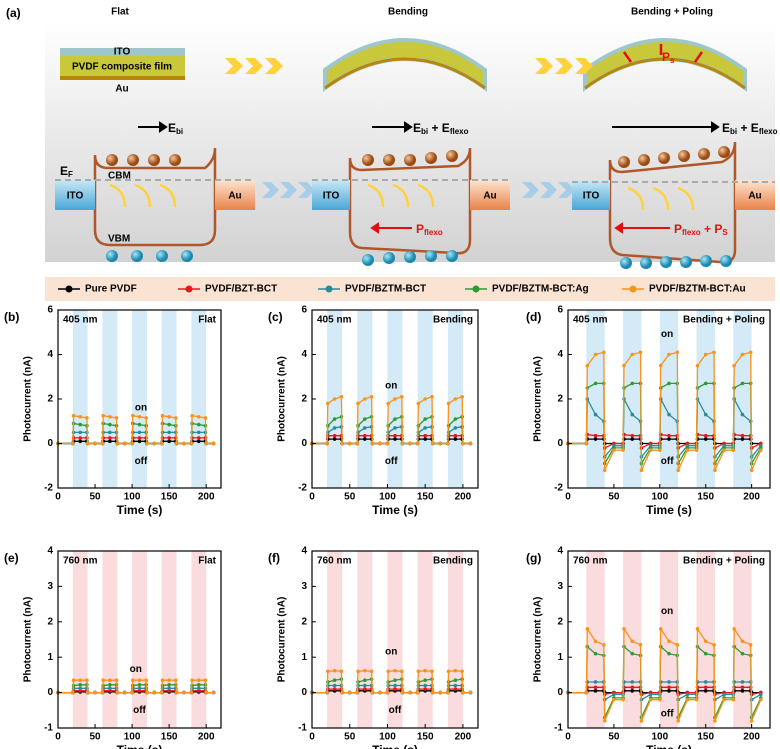  I want to click on au-block, so click(490, 195).